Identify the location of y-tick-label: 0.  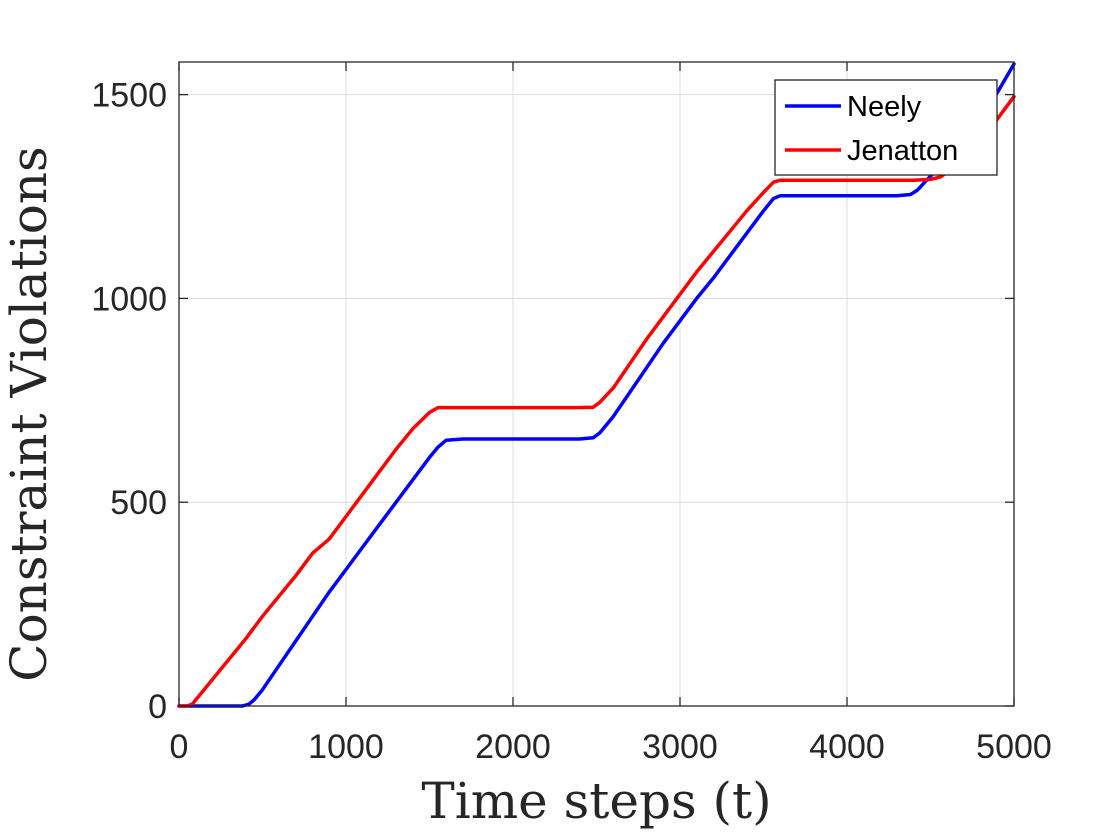
(157, 707).